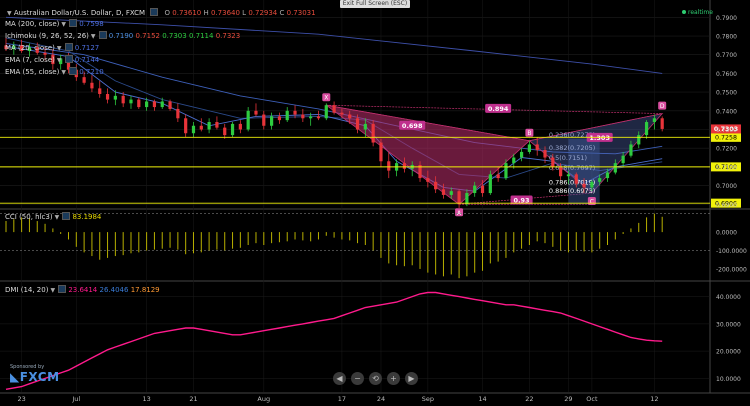 Image resolution: width=750 pixels, height=406 pixels. I want to click on dmi-tick-label: 10.0000, so click(728, 379).